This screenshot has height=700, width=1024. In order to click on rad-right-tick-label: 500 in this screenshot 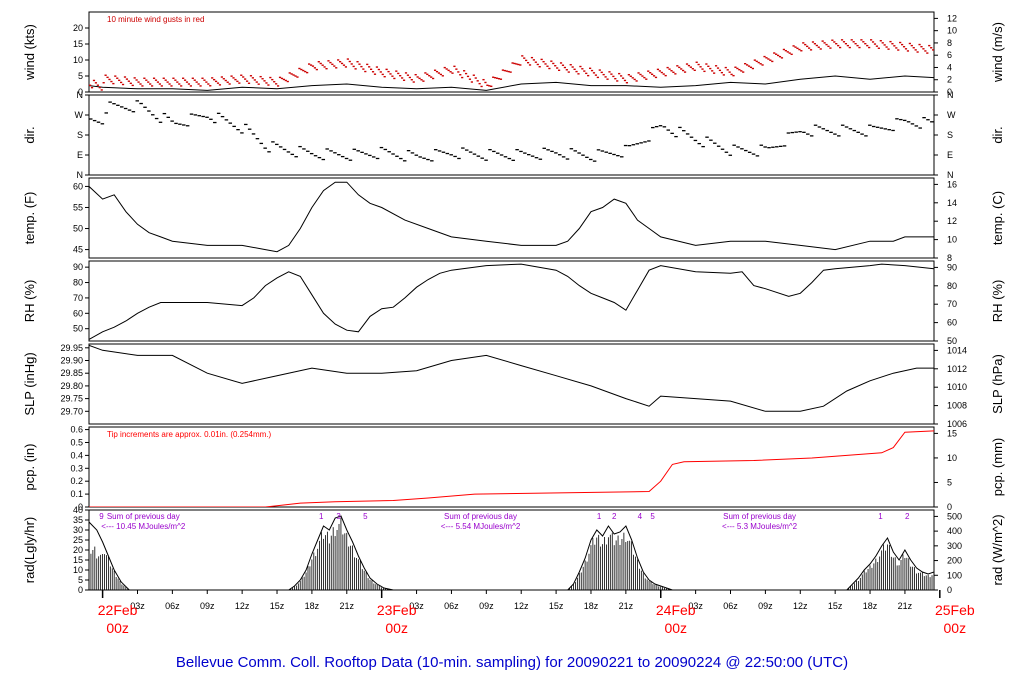, I will do `click(954, 516)`.